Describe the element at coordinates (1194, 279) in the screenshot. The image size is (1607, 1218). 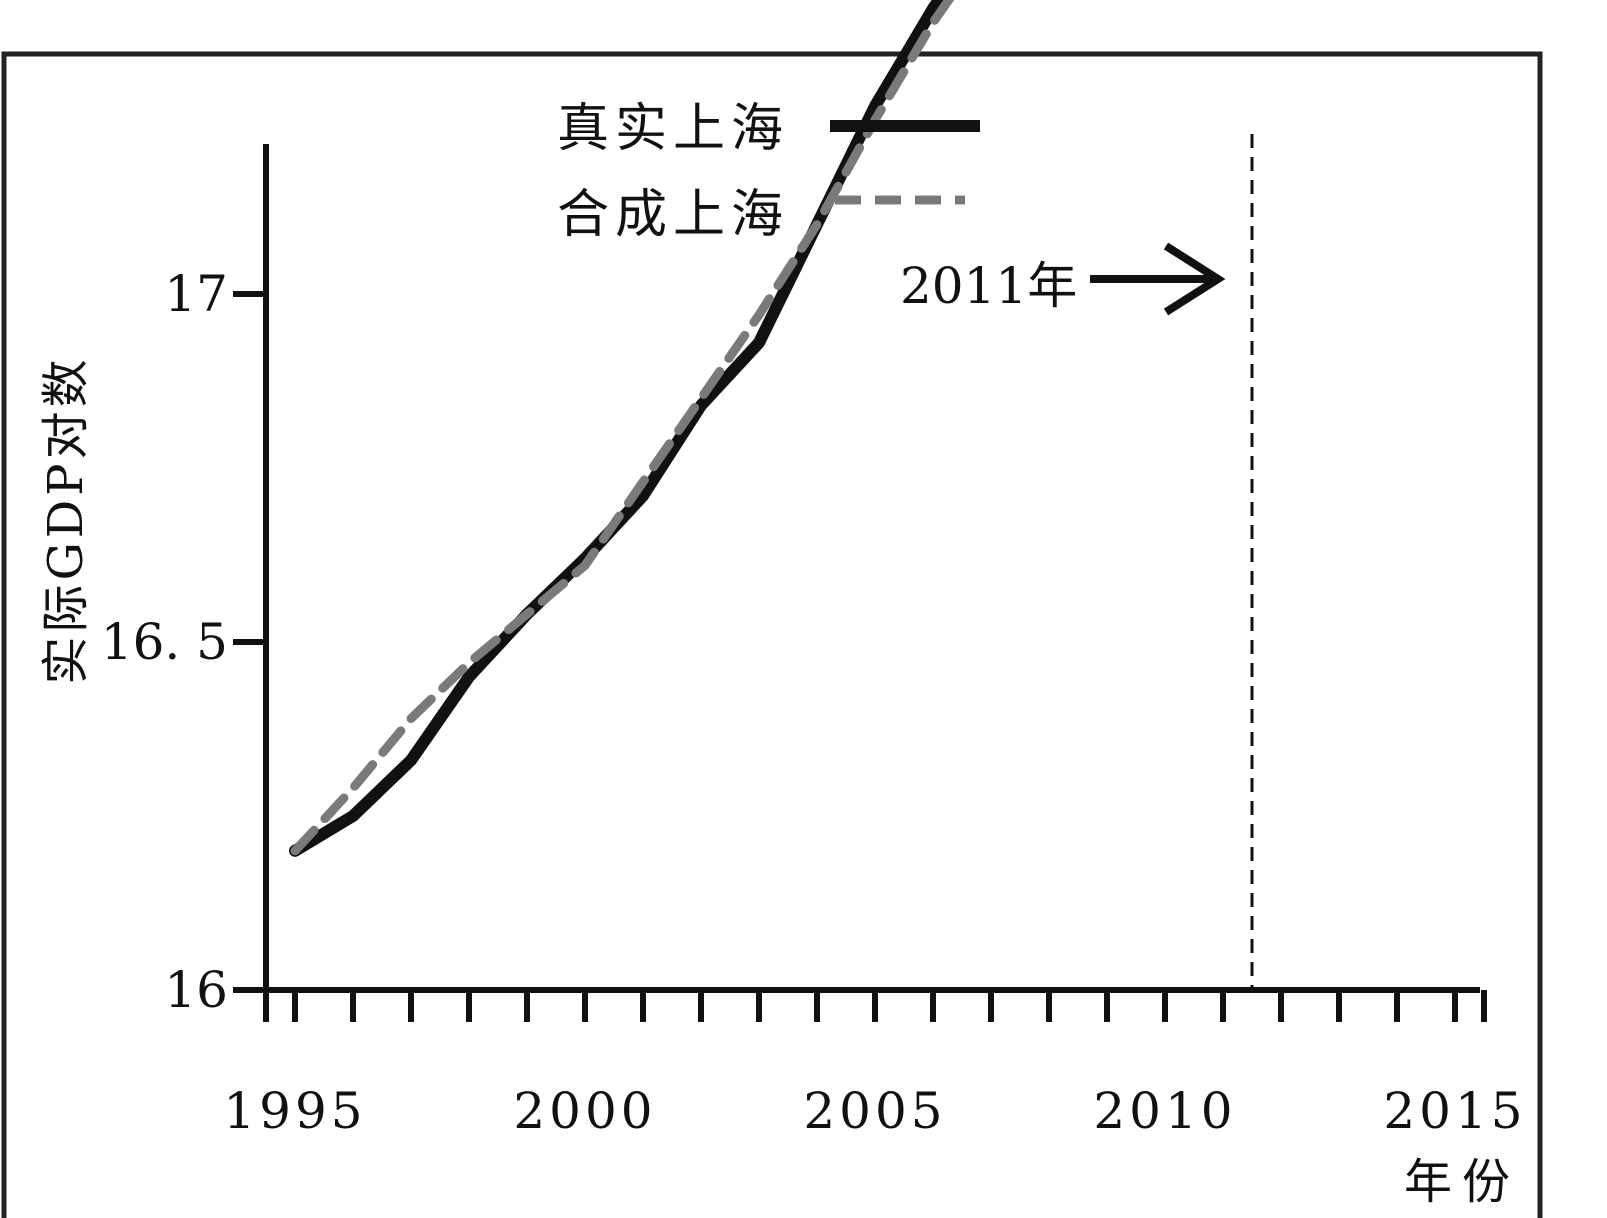
I see `annotation-arrow-head` at that location.